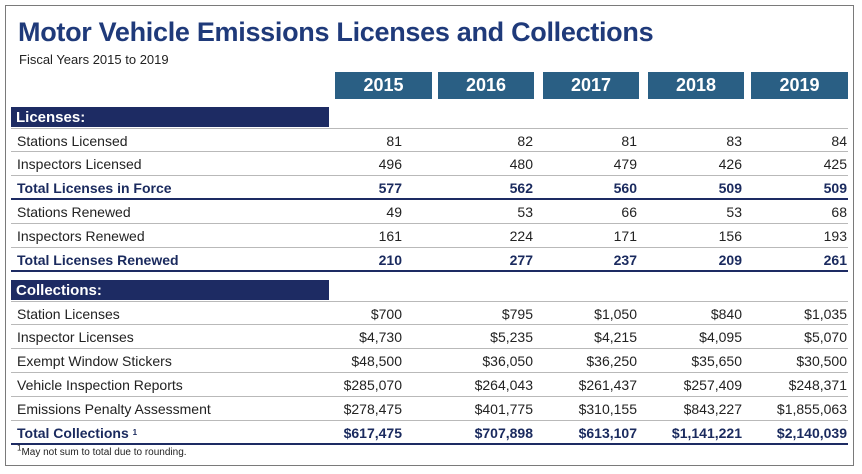 This screenshot has height=474, width=862. What do you see at coordinates (615, 313) in the screenshot?
I see `cell-2017: $1,050` at bounding box center [615, 313].